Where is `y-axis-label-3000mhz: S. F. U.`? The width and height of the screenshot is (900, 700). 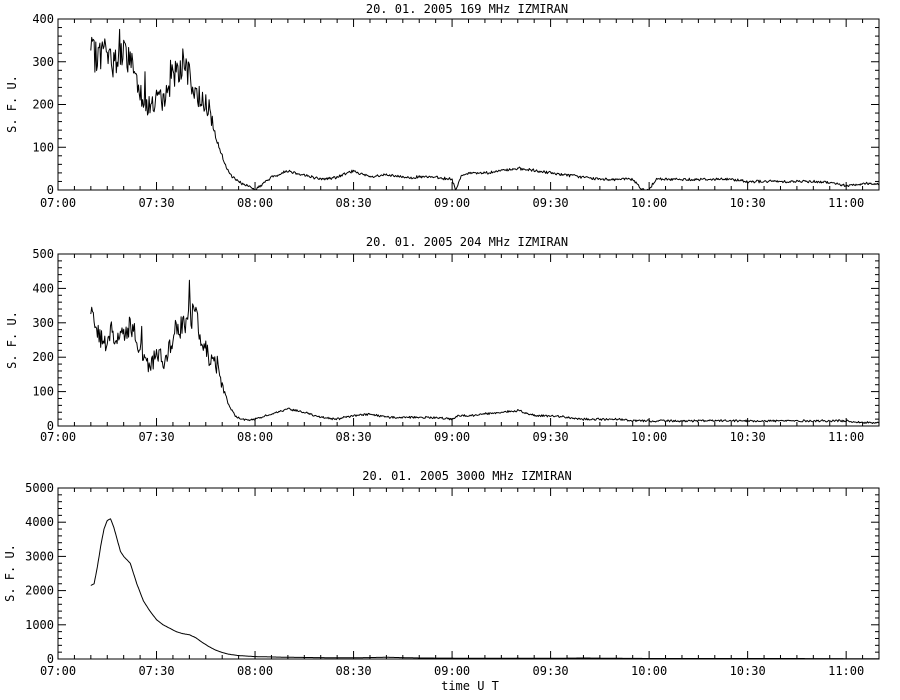
y-axis-label-3000mhz: S. F. U. is located at coordinates (10, 573).